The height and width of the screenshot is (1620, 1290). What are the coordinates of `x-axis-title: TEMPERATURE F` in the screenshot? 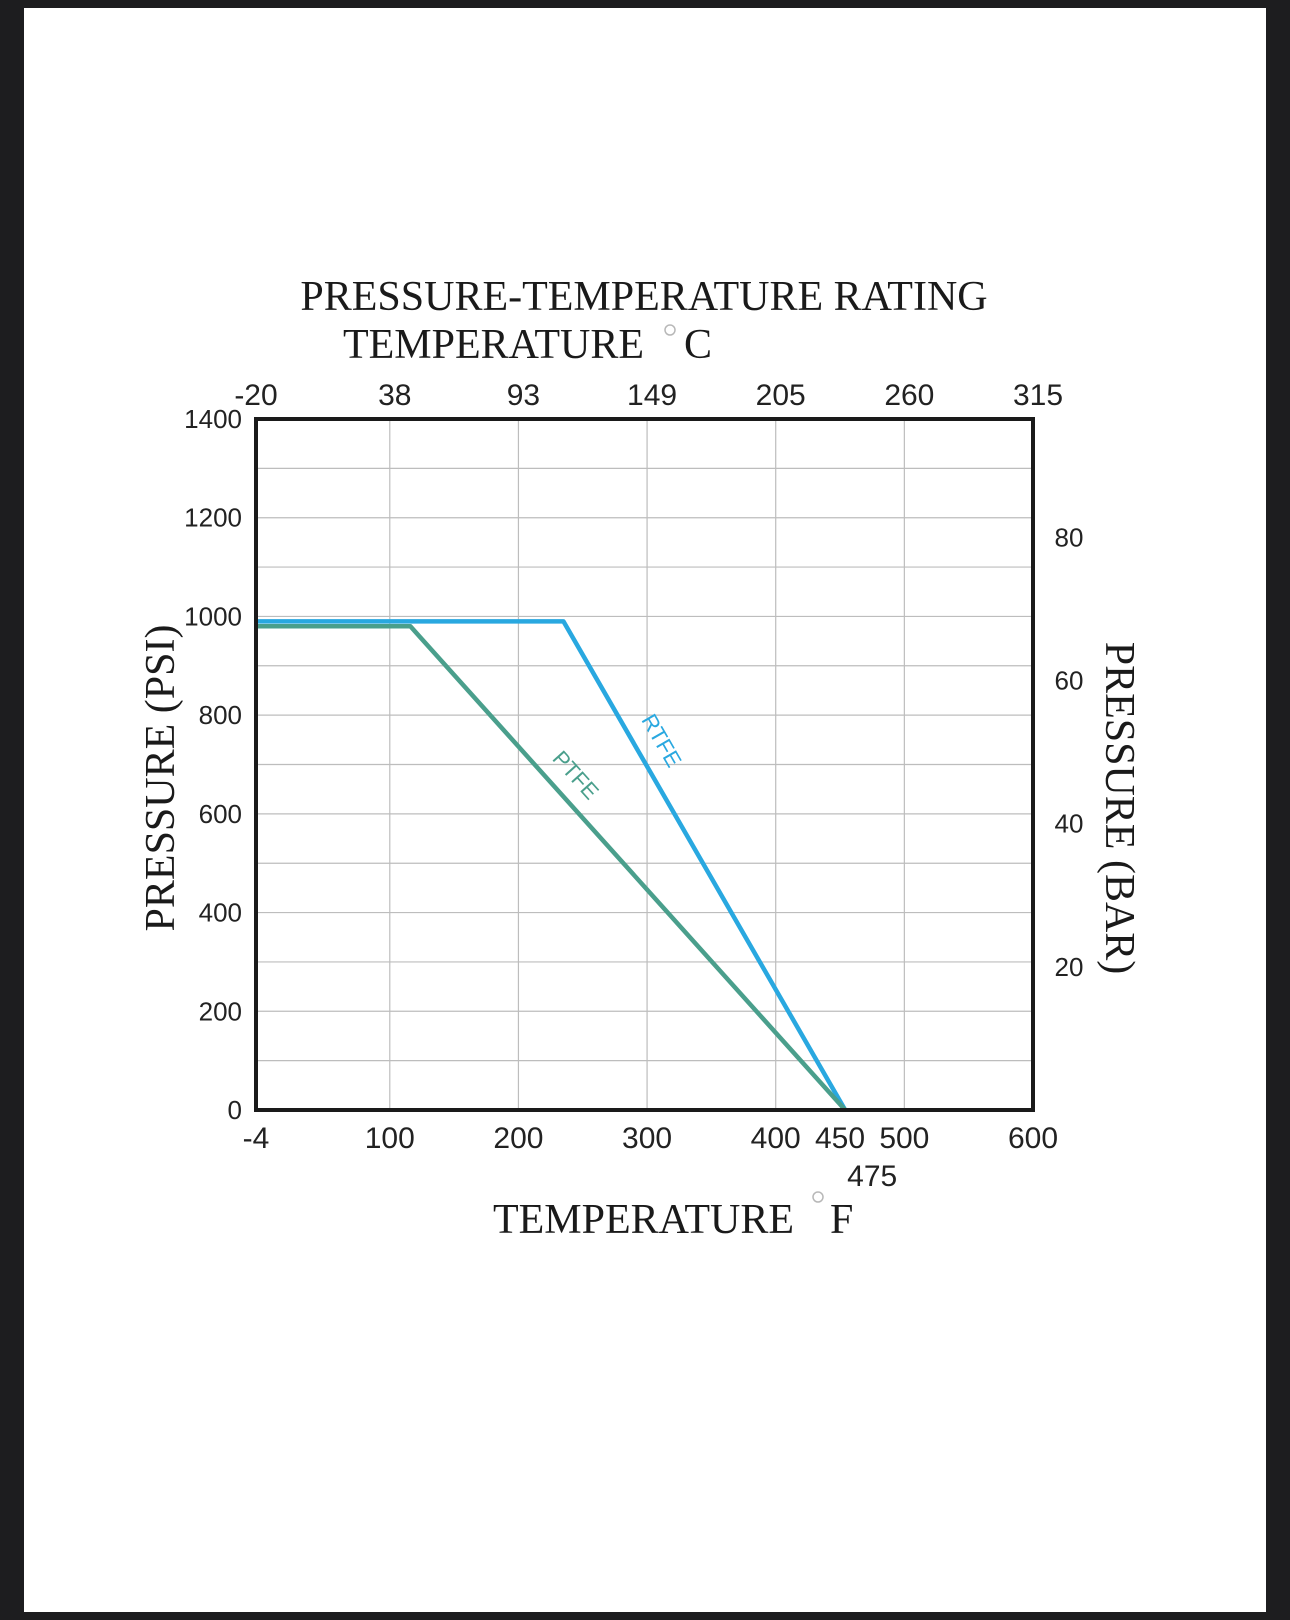 It's located at (673, 1217).